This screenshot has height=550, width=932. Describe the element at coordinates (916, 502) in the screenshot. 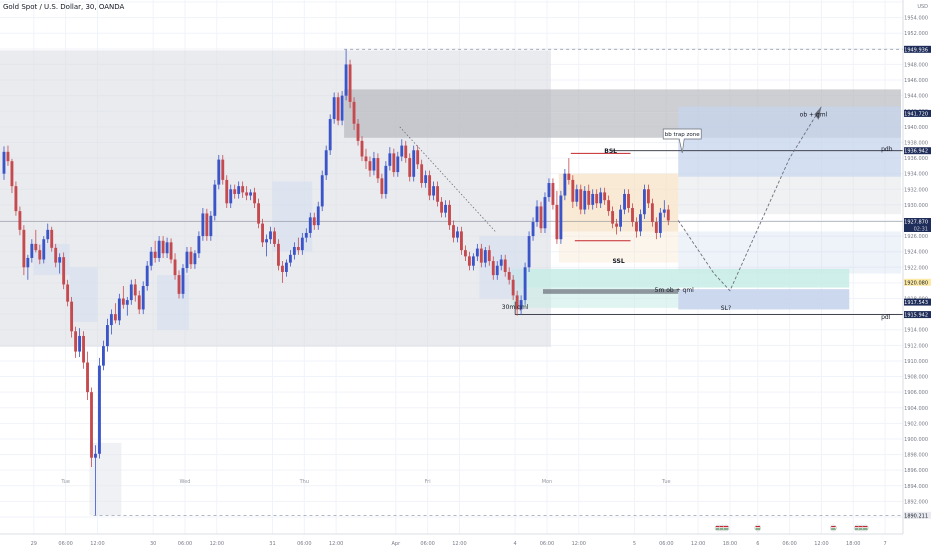

I see `y-tick-label: 1892.000` at that location.